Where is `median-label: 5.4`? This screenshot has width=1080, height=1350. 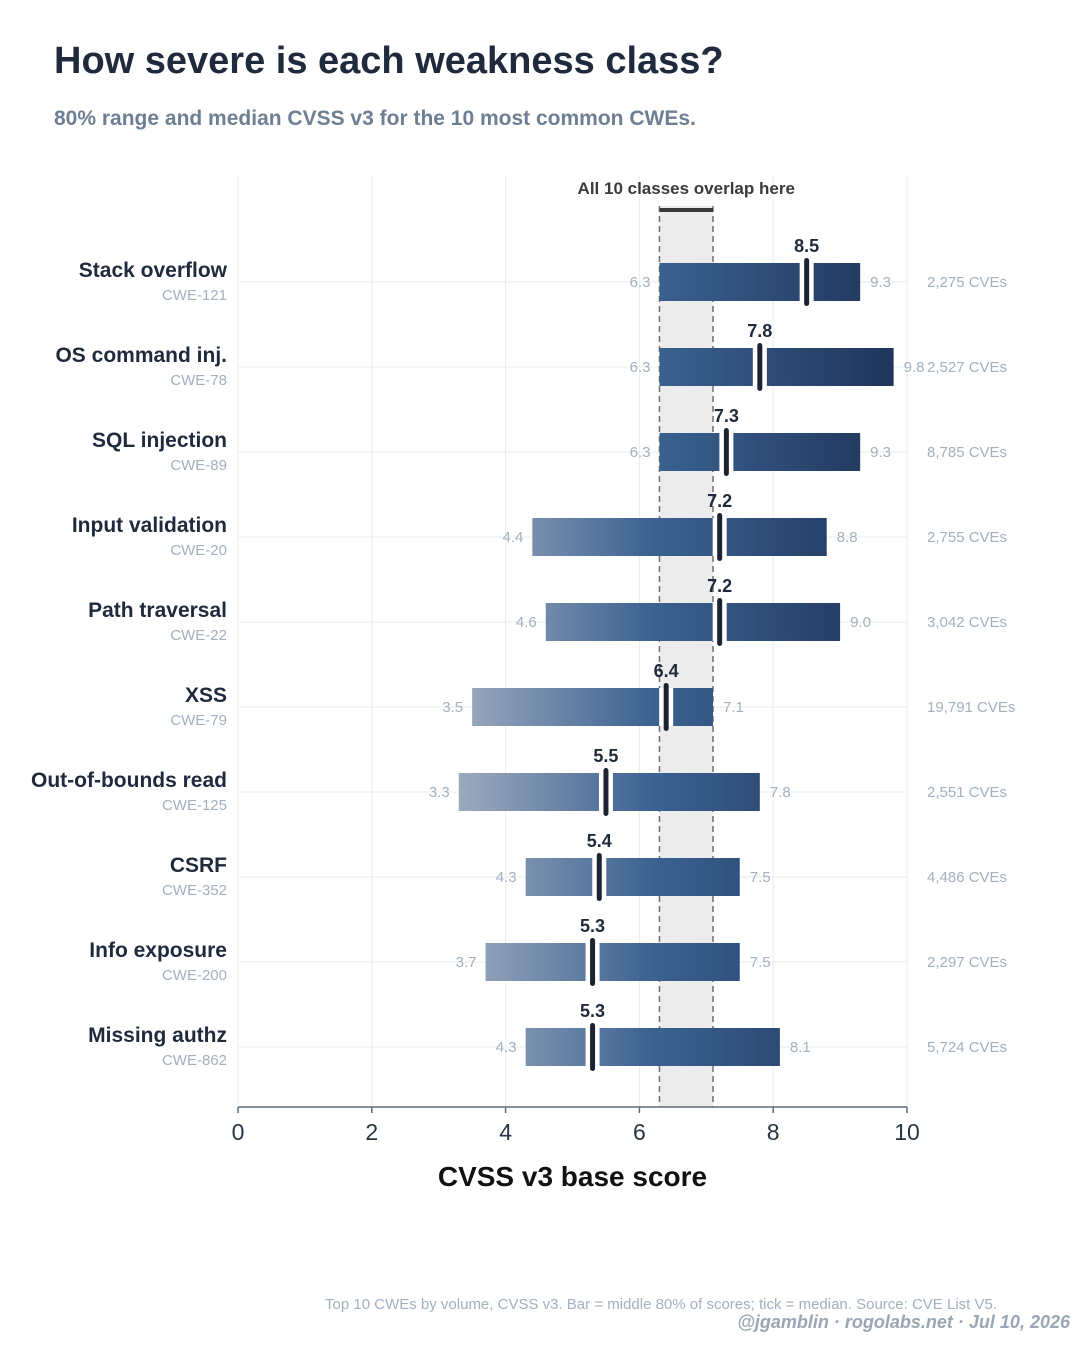
median-label: 5.4 is located at coordinates (599, 841).